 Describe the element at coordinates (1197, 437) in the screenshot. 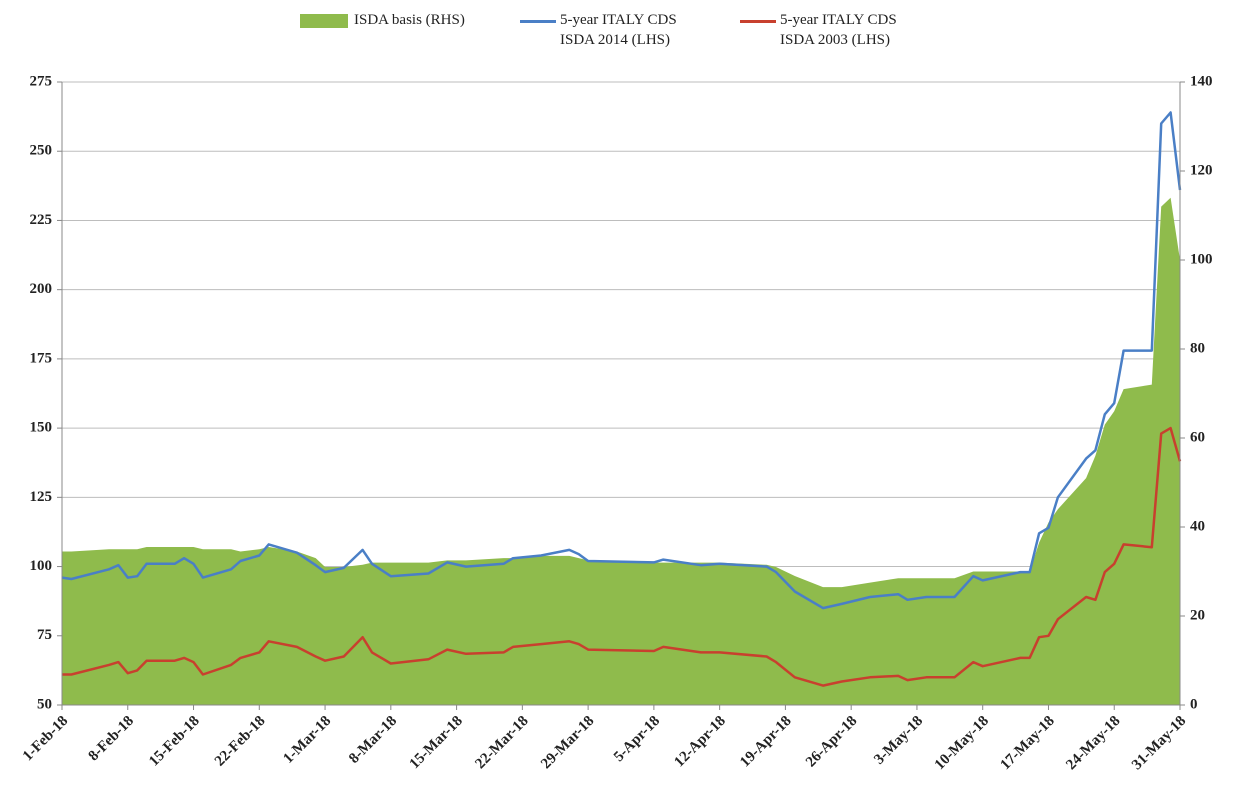

I see `y2-tick-label: 60` at that location.